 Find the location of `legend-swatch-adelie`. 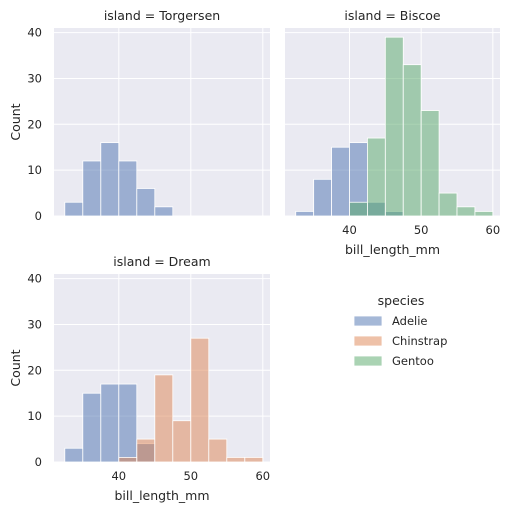

legend-swatch-adelie is located at coordinates (368, 321).